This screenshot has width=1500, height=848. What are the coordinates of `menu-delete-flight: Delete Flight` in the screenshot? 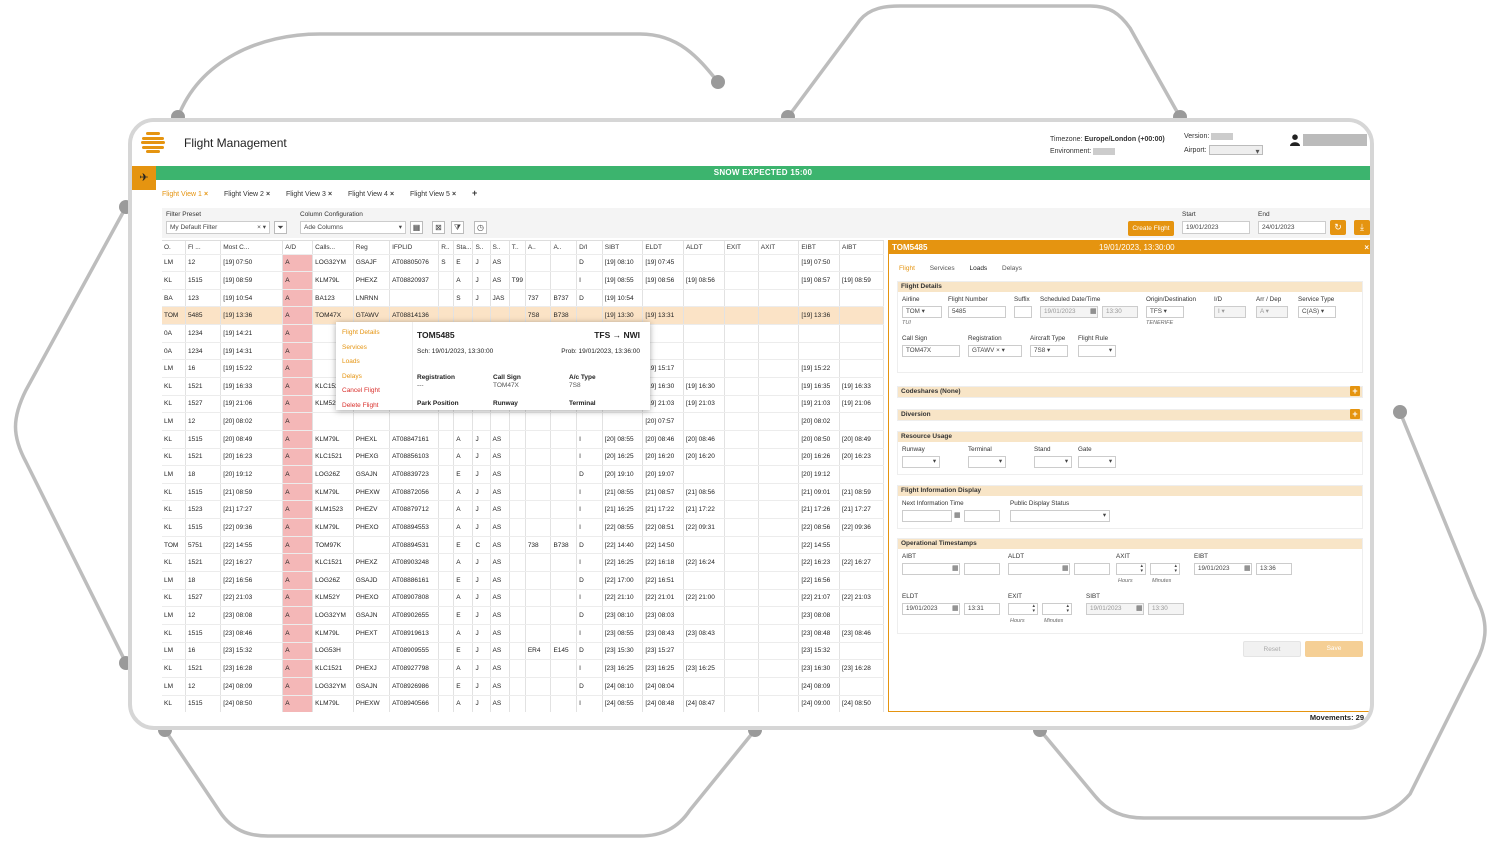 It's located at (360, 405).